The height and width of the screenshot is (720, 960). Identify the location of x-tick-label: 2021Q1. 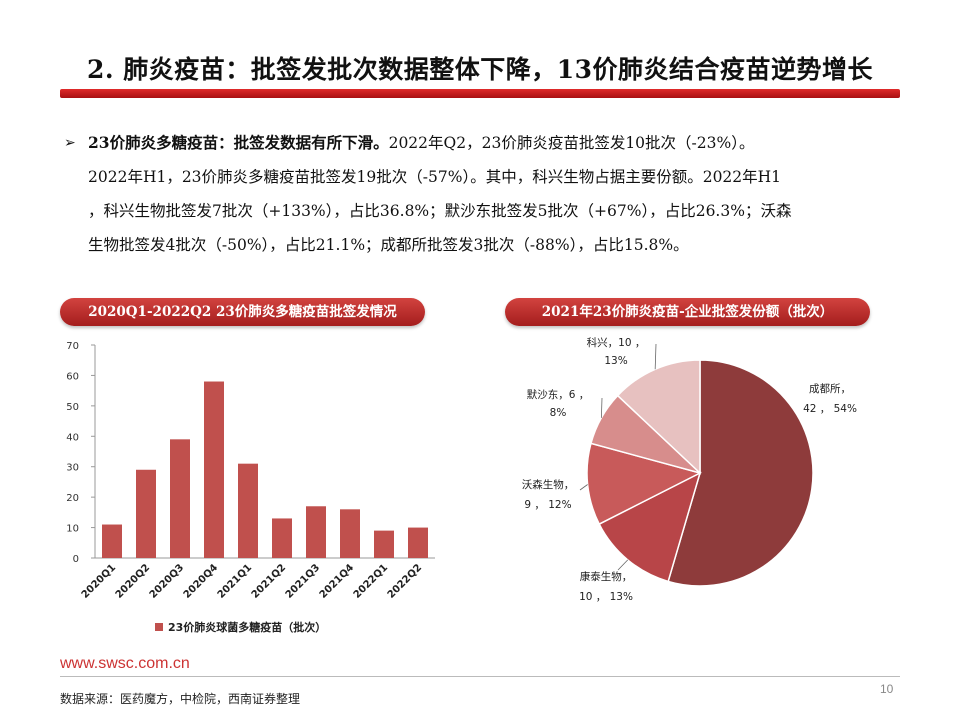
(235, 581).